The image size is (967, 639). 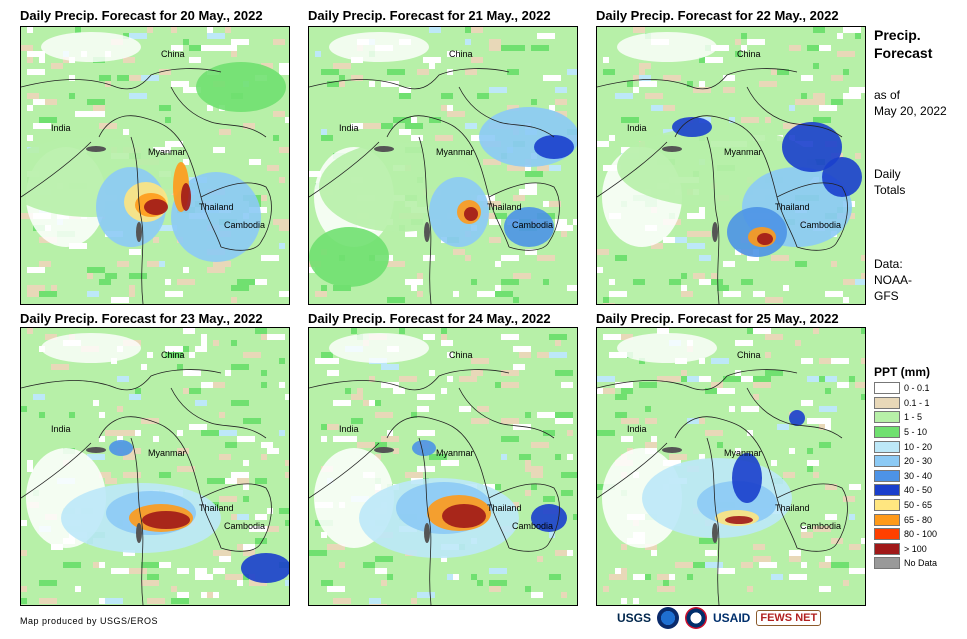 I want to click on legend-item: 10 - 20, so click(x=905, y=446).